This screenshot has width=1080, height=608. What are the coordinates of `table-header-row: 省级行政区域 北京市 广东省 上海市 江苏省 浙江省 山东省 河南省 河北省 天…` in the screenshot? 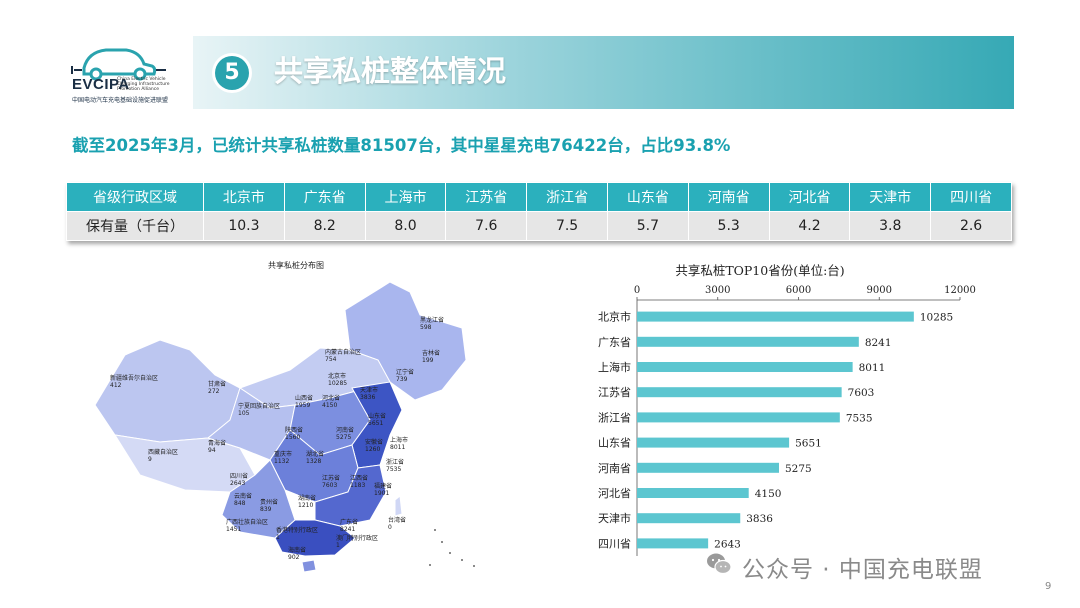 It's located at (539, 197).